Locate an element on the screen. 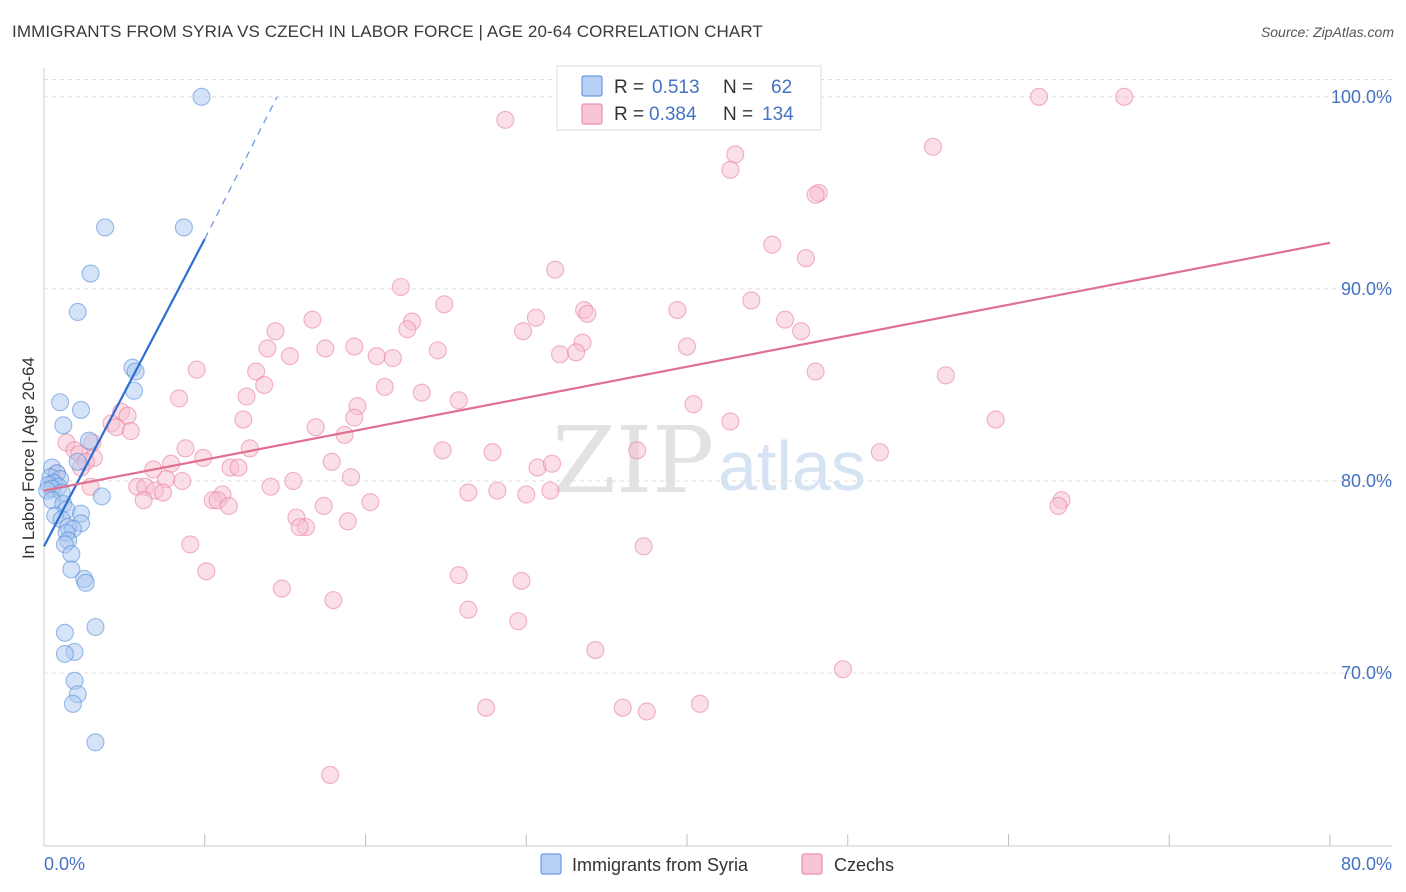  y-axis-label: In Labor Force | Age 20-64 is located at coordinates (28, 458).